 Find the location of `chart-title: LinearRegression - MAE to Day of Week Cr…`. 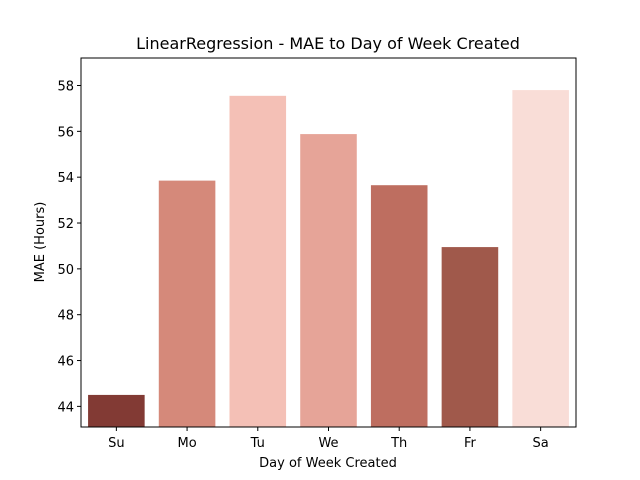

chart-title: LinearRegression - MAE to Day of Week Cr… is located at coordinates (328, 43).